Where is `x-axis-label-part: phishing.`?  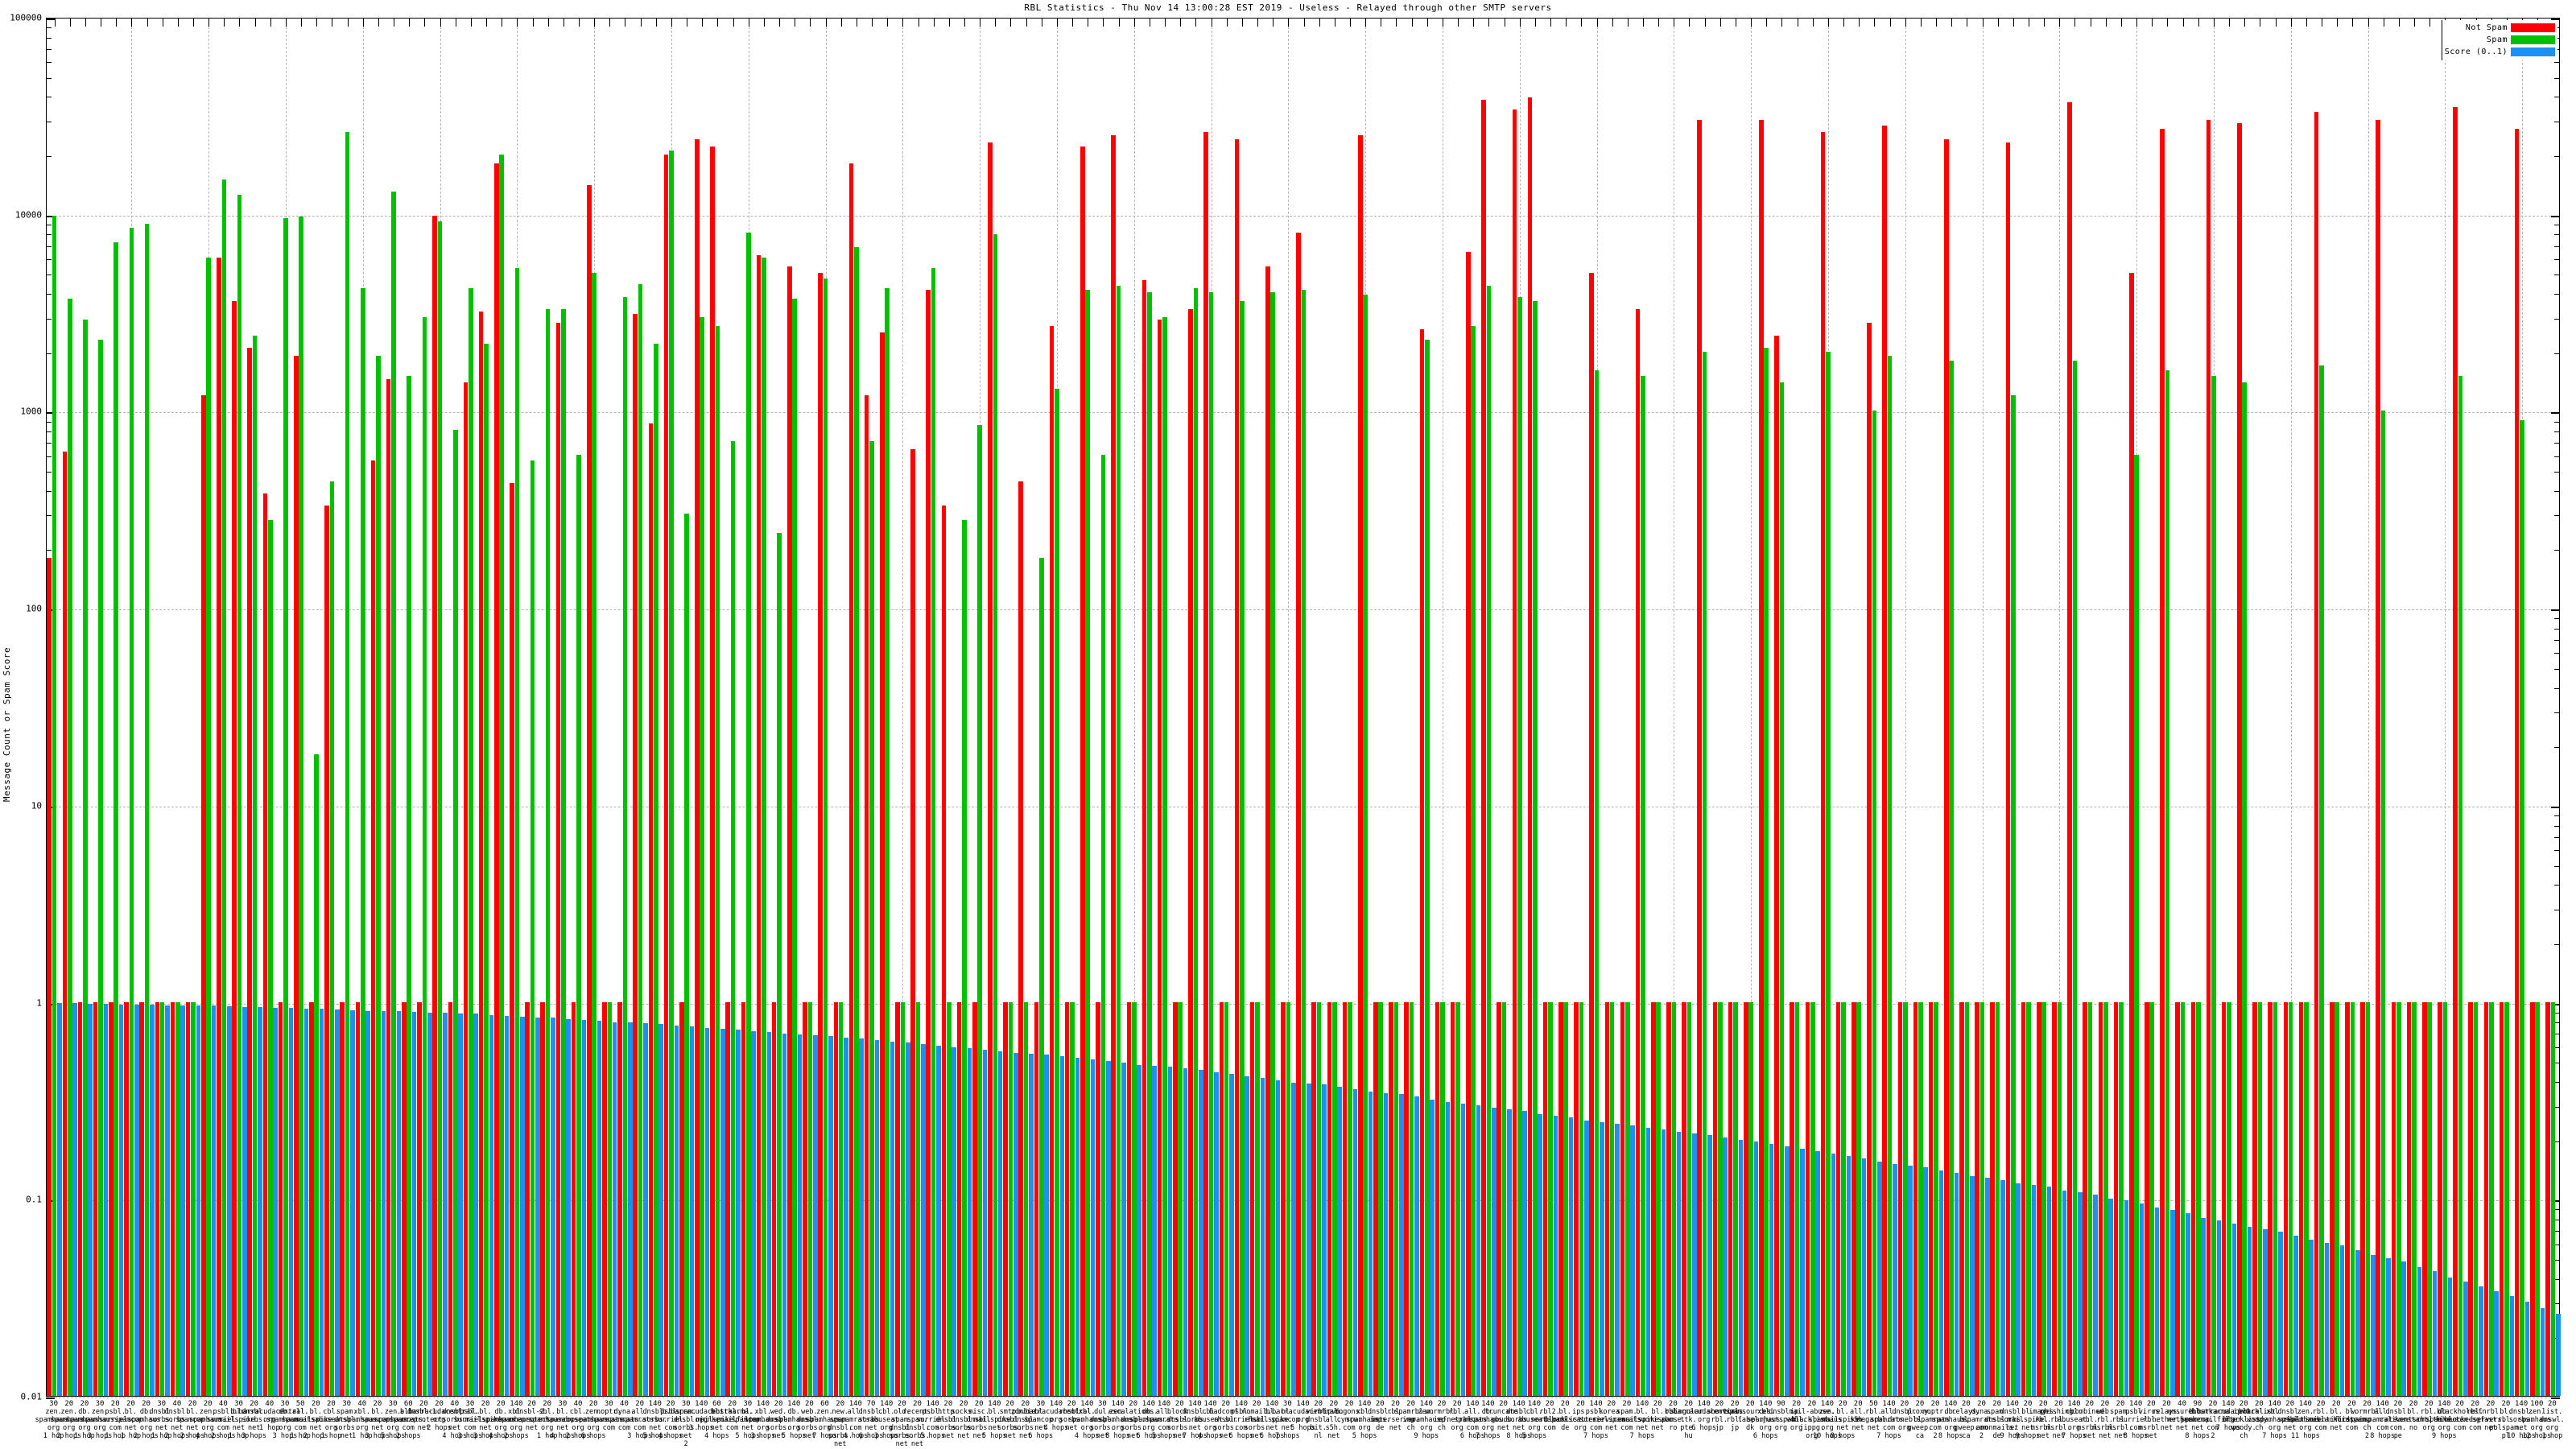
x-axis-label-part: phishing. is located at coordinates (2059, 1412).